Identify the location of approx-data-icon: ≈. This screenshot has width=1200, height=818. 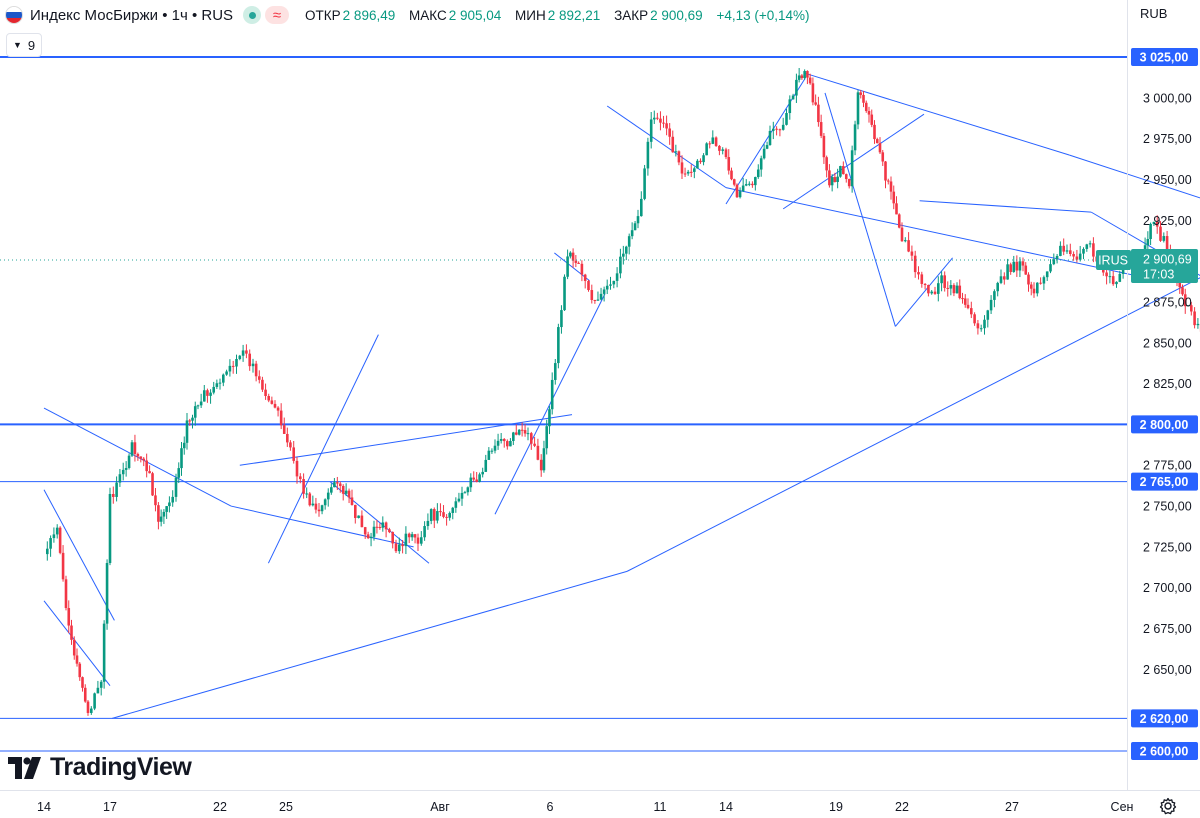
(277, 15).